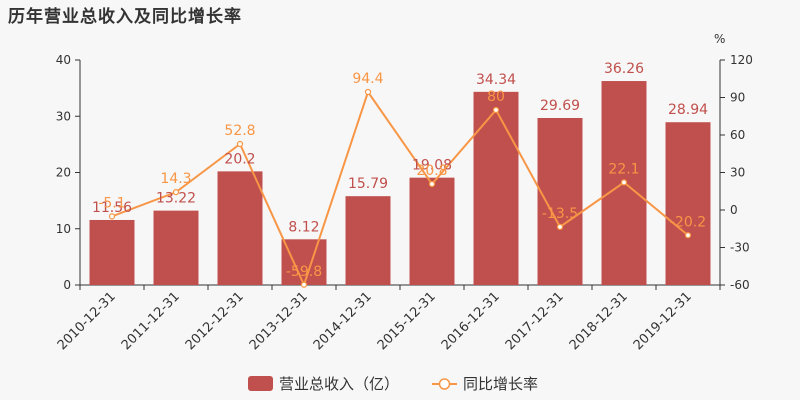 The image size is (800, 400). I want to click on y-right-unit: %, so click(719, 39).